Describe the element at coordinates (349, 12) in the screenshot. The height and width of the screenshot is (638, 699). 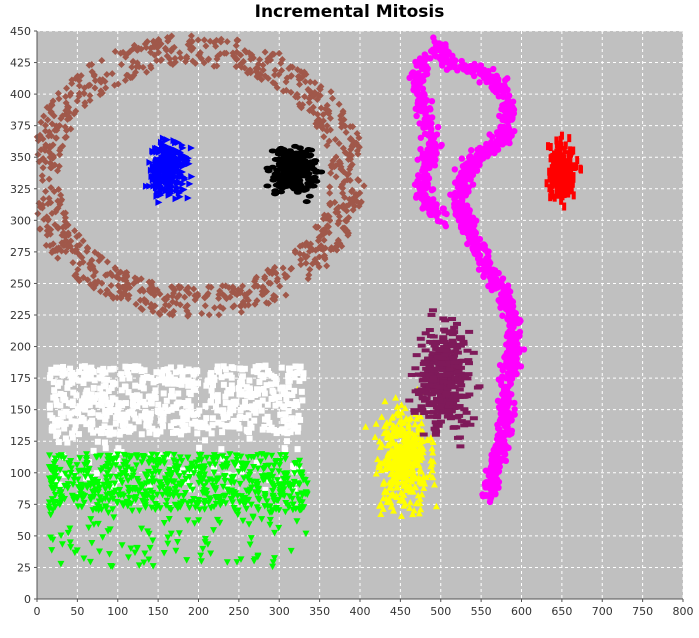
I see `chart-title: Incremental Mitosis` at that location.